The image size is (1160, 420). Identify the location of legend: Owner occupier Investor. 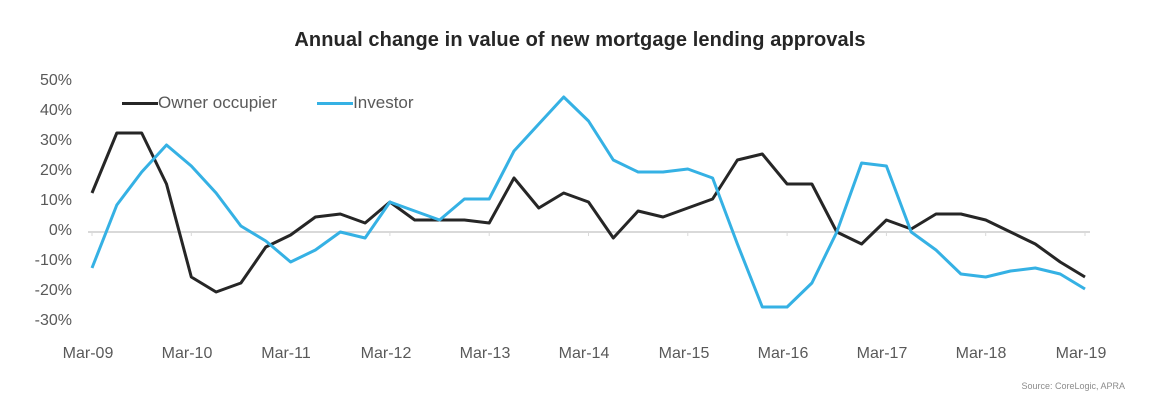
(288, 103).